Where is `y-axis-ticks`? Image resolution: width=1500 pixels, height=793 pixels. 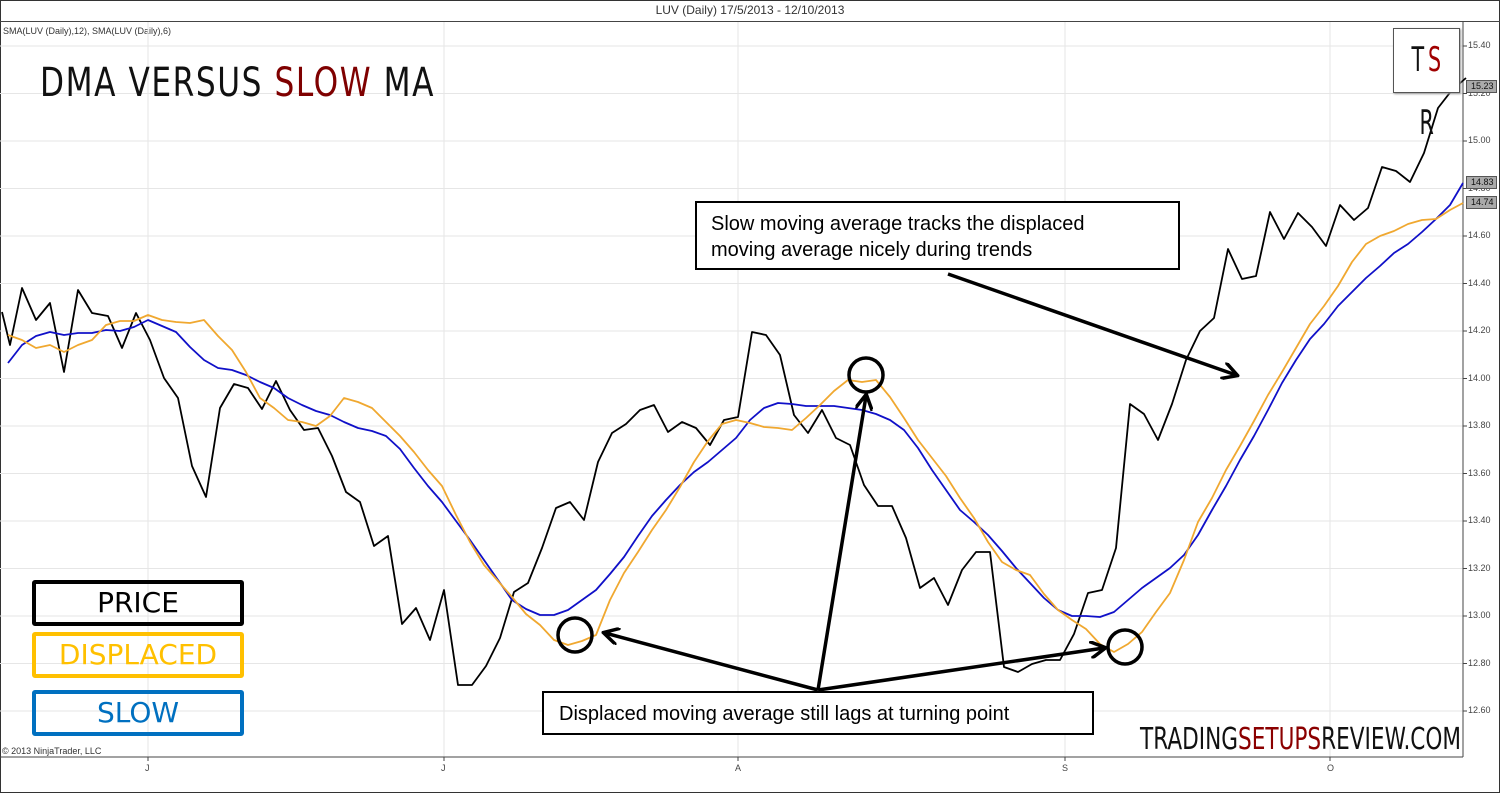 y-axis-ticks is located at coordinates (1465, 378).